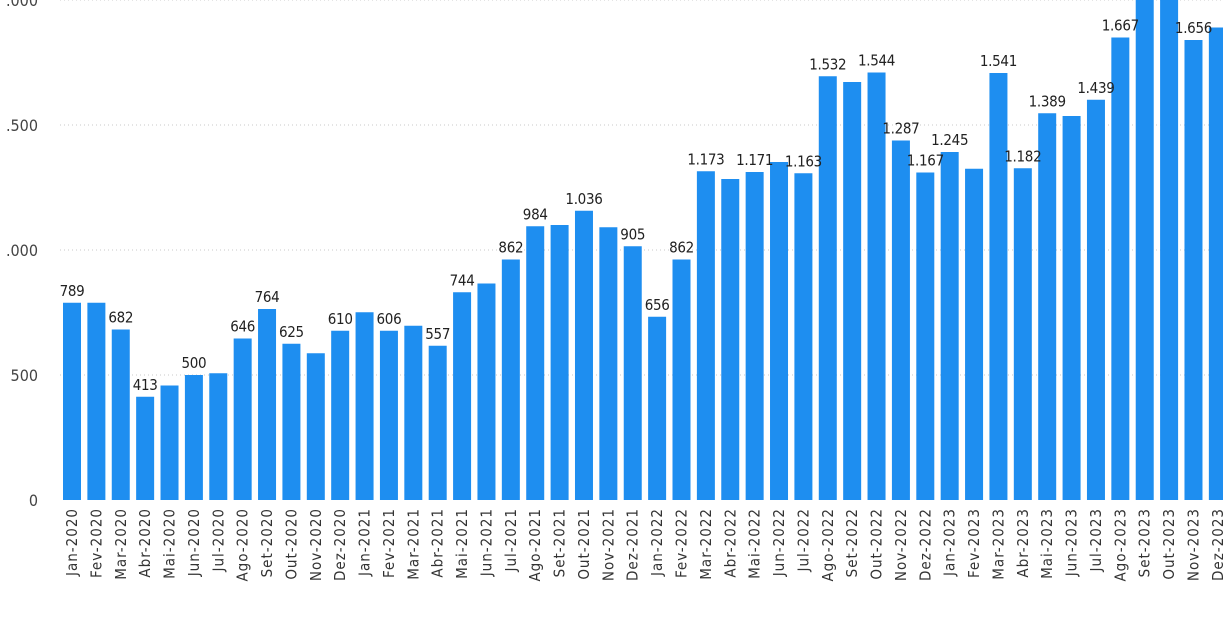 The width and height of the screenshot is (1223, 634). What do you see at coordinates (243, 545) in the screenshot?
I see `x-tick-label: Ago-2020` at bounding box center [243, 545].